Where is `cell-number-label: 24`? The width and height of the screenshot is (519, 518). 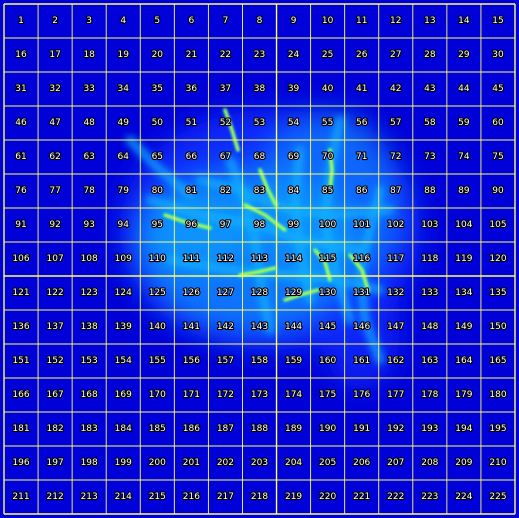
cell-number-label: 24 is located at coordinates (294, 55).